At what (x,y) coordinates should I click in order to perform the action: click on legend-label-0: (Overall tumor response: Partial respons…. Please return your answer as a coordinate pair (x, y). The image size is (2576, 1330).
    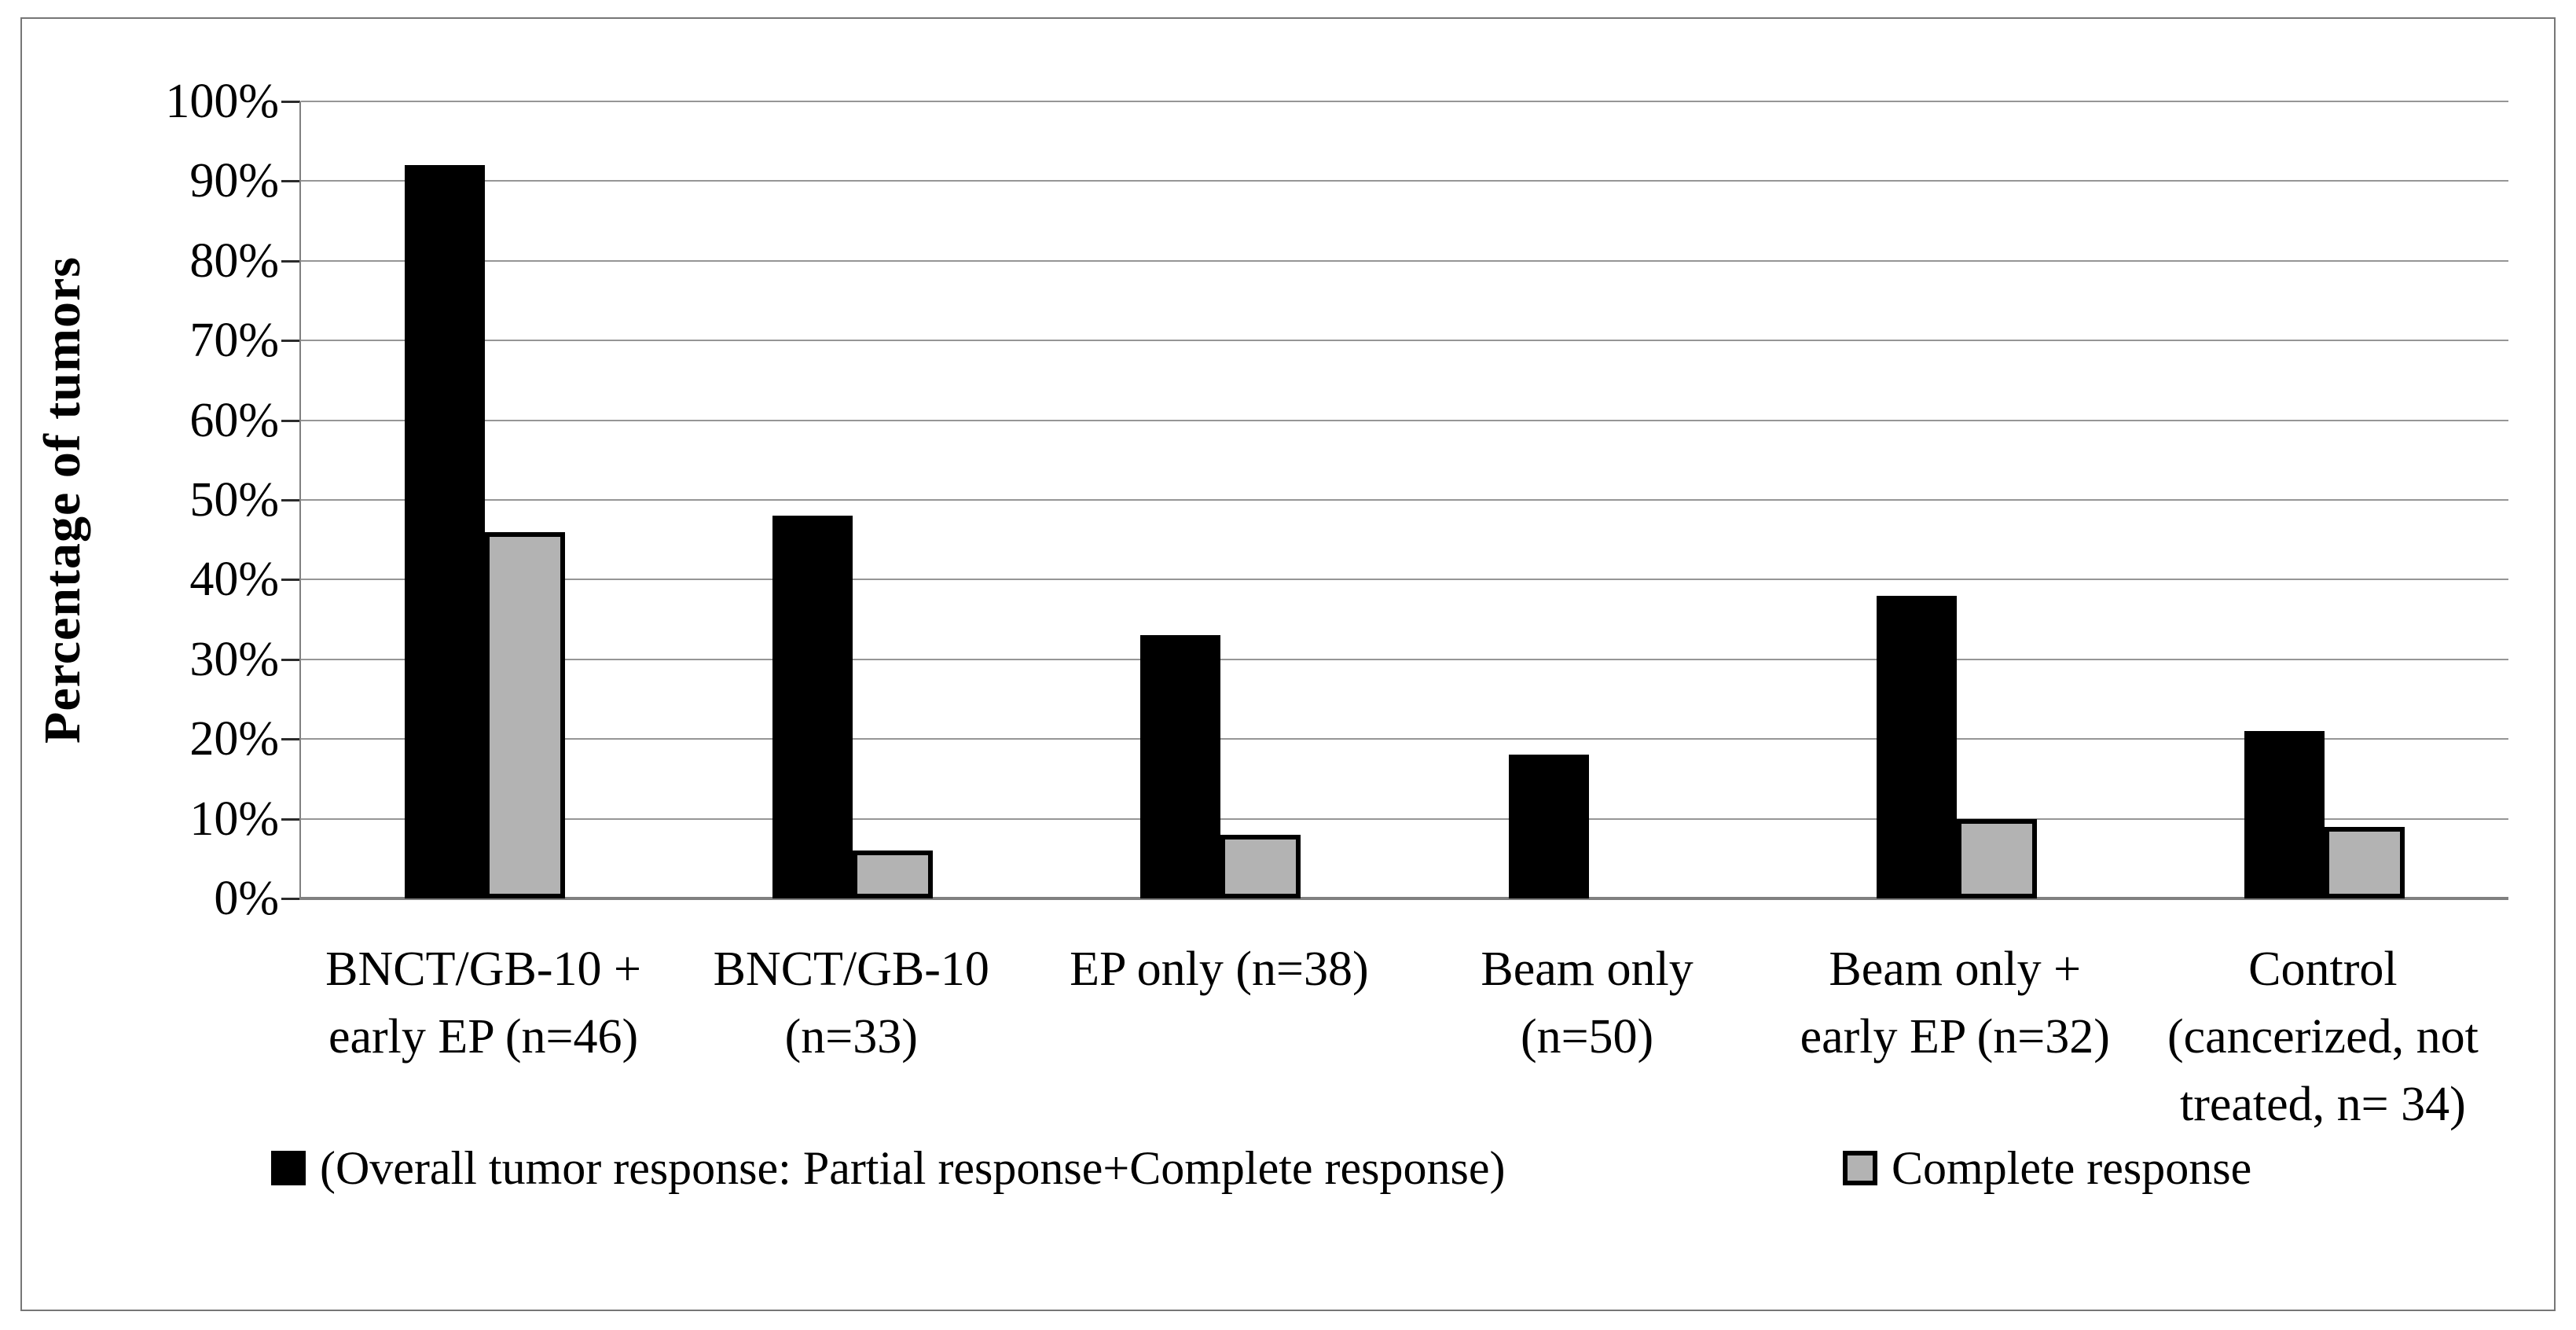
    Looking at the image, I should click on (913, 1168).